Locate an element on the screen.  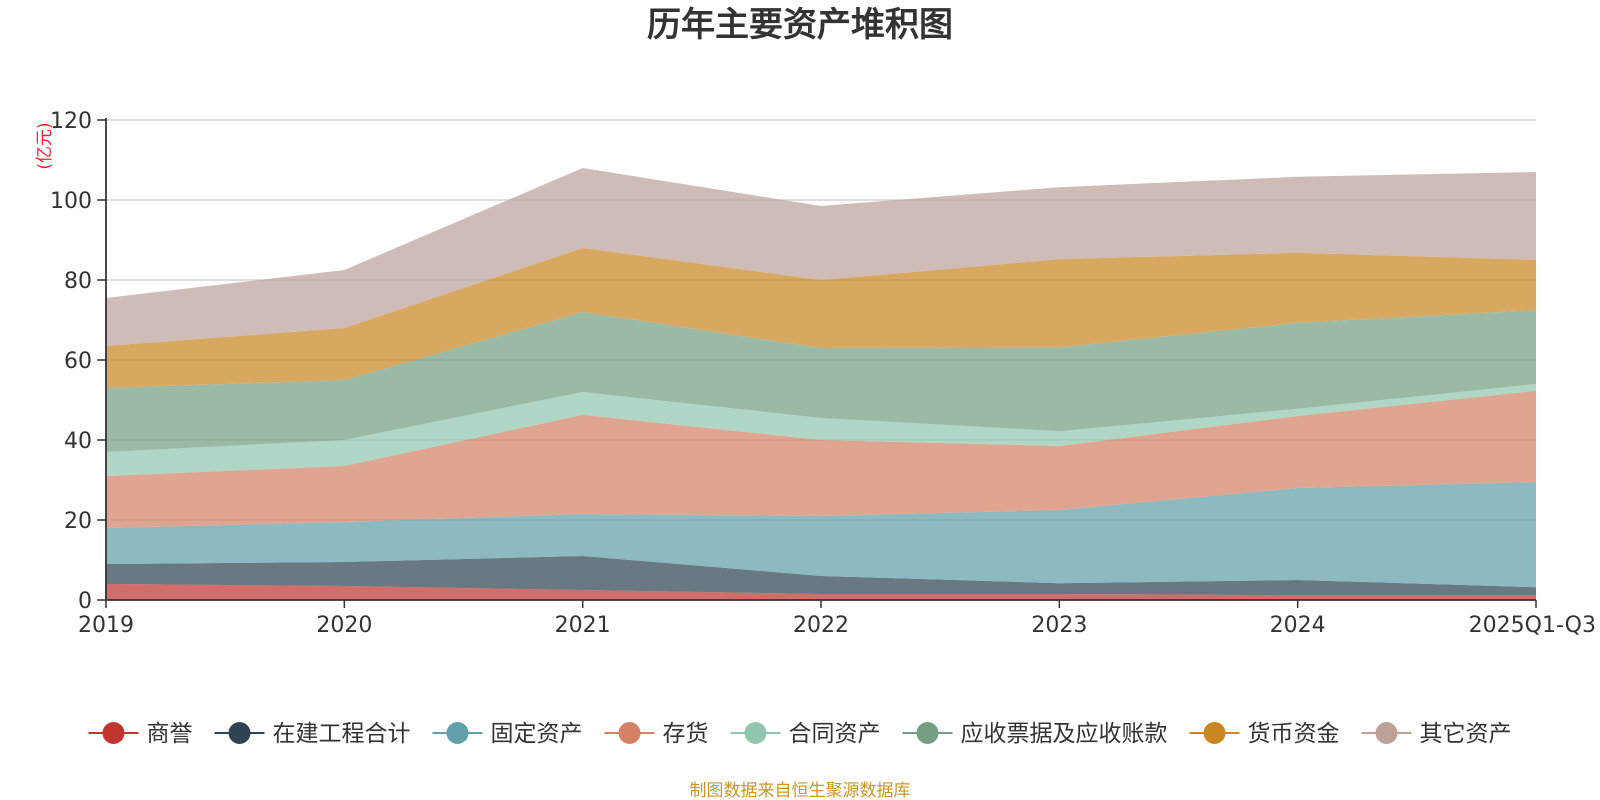
x-tick-label: 2021 is located at coordinates (583, 625).